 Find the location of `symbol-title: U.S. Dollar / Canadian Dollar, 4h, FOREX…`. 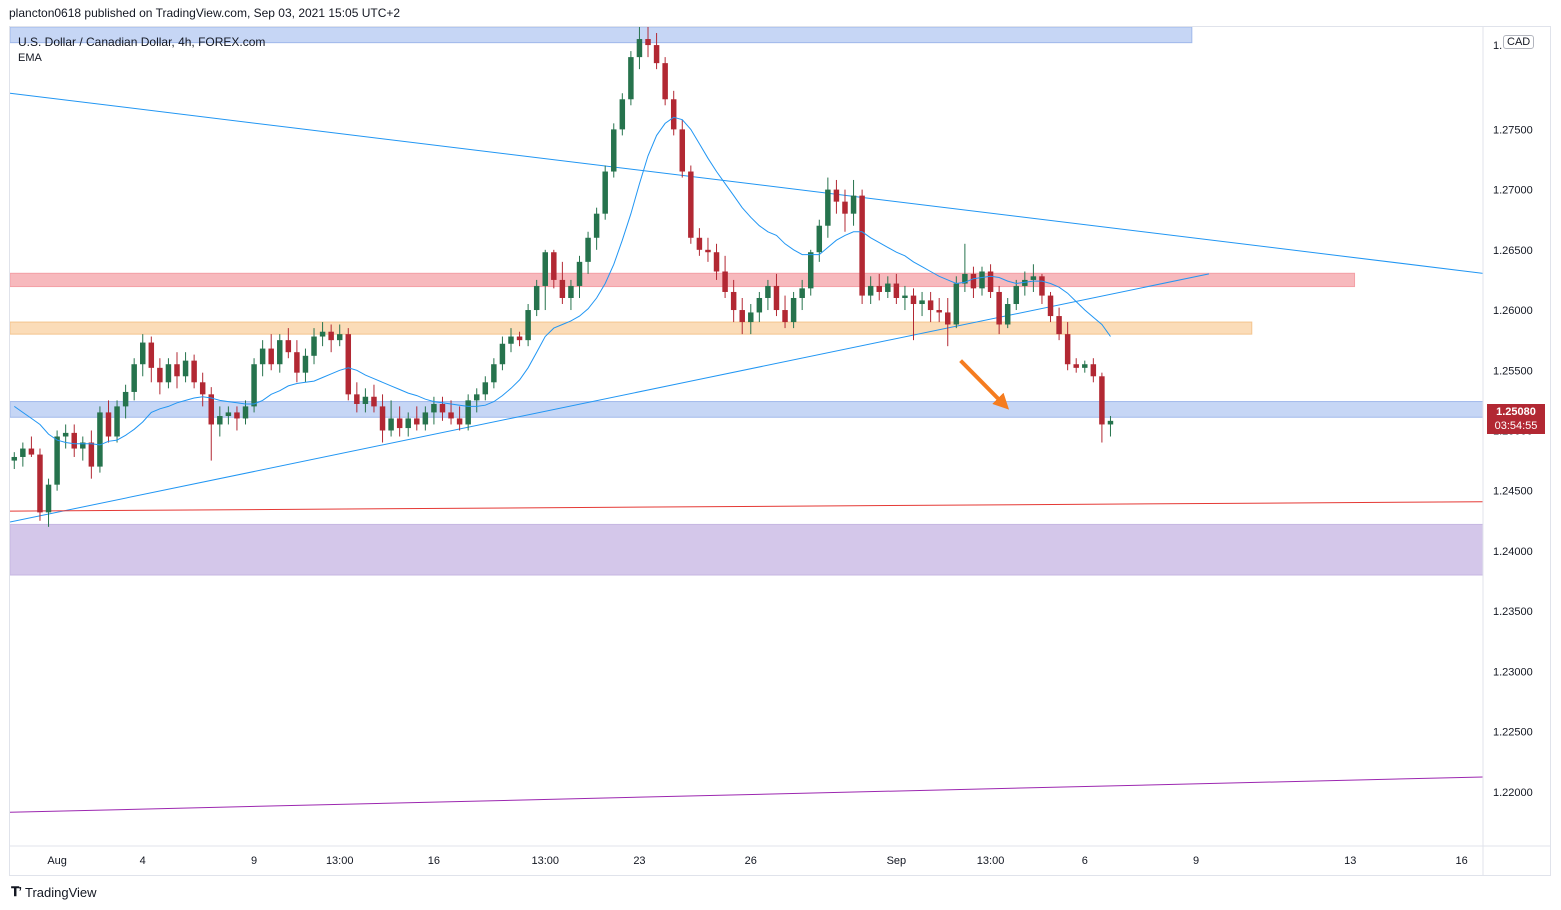

symbol-title: U.S. Dollar / Canadian Dollar, 4h, FOREX… is located at coordinates (142, 42).